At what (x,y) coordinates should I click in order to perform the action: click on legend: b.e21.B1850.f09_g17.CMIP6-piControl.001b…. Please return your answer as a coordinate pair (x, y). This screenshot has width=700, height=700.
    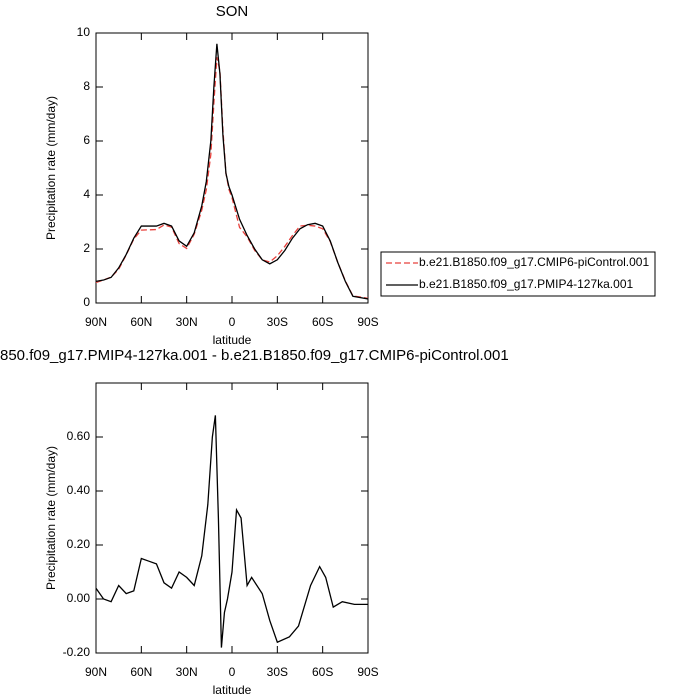
    Looking at the image, I should click on (518, 274).